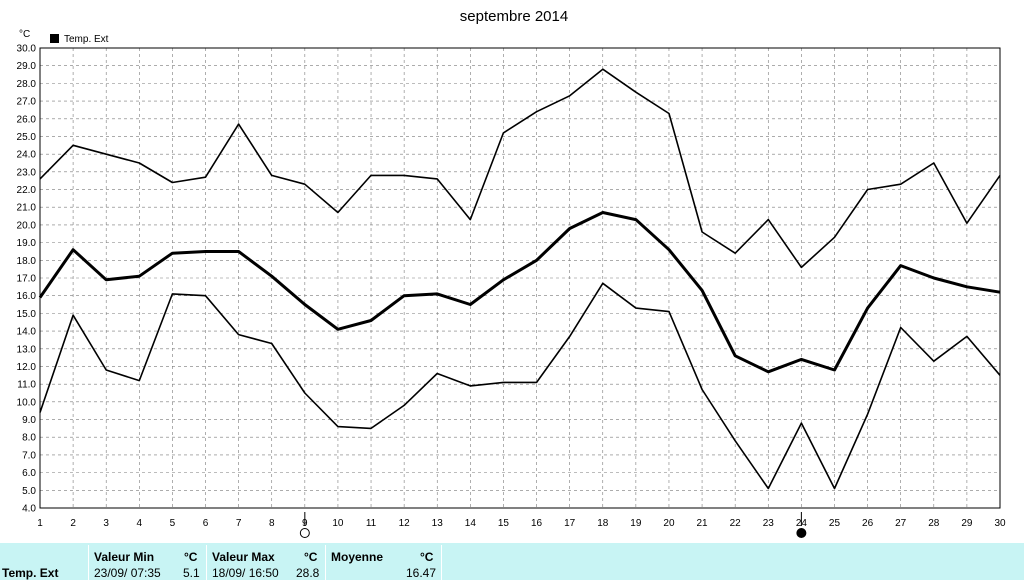 The height and width of the screenshot is (580, 1024). What do you see at coordinates (514, 16) in the screenshot?
I see `chart-title: septembre 2014` at bounding box center [514, 16].